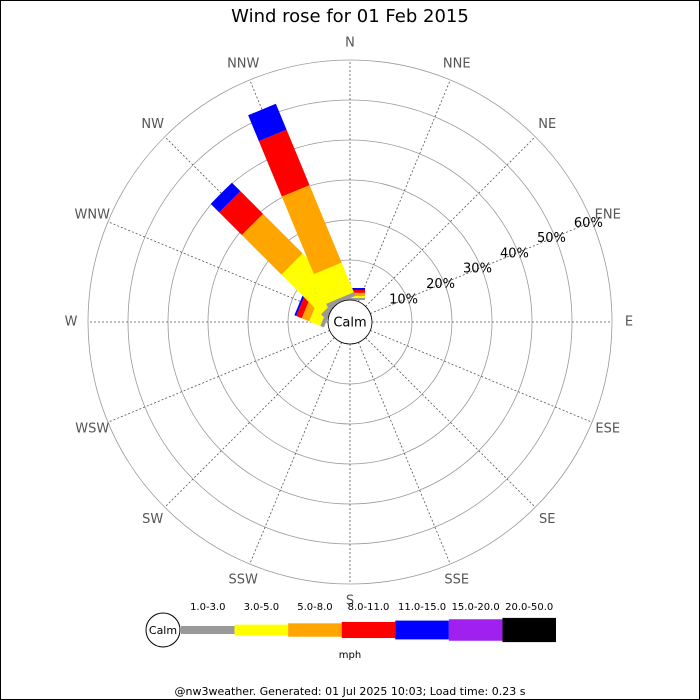  Describe the element at coordinates (92, 428) in the screenshot. I see `direction-label: WSW` at that location.